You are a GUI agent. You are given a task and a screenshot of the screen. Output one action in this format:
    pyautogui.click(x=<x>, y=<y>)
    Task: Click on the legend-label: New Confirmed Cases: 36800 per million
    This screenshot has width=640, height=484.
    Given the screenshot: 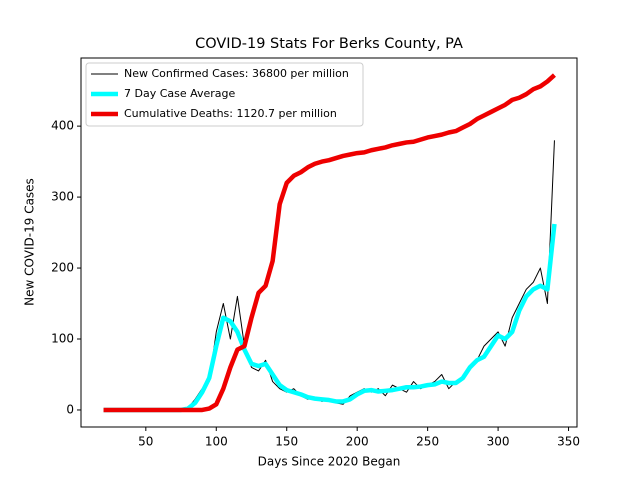 What is the action you would take?
    pyautogui.click(x=236, y=73)
    